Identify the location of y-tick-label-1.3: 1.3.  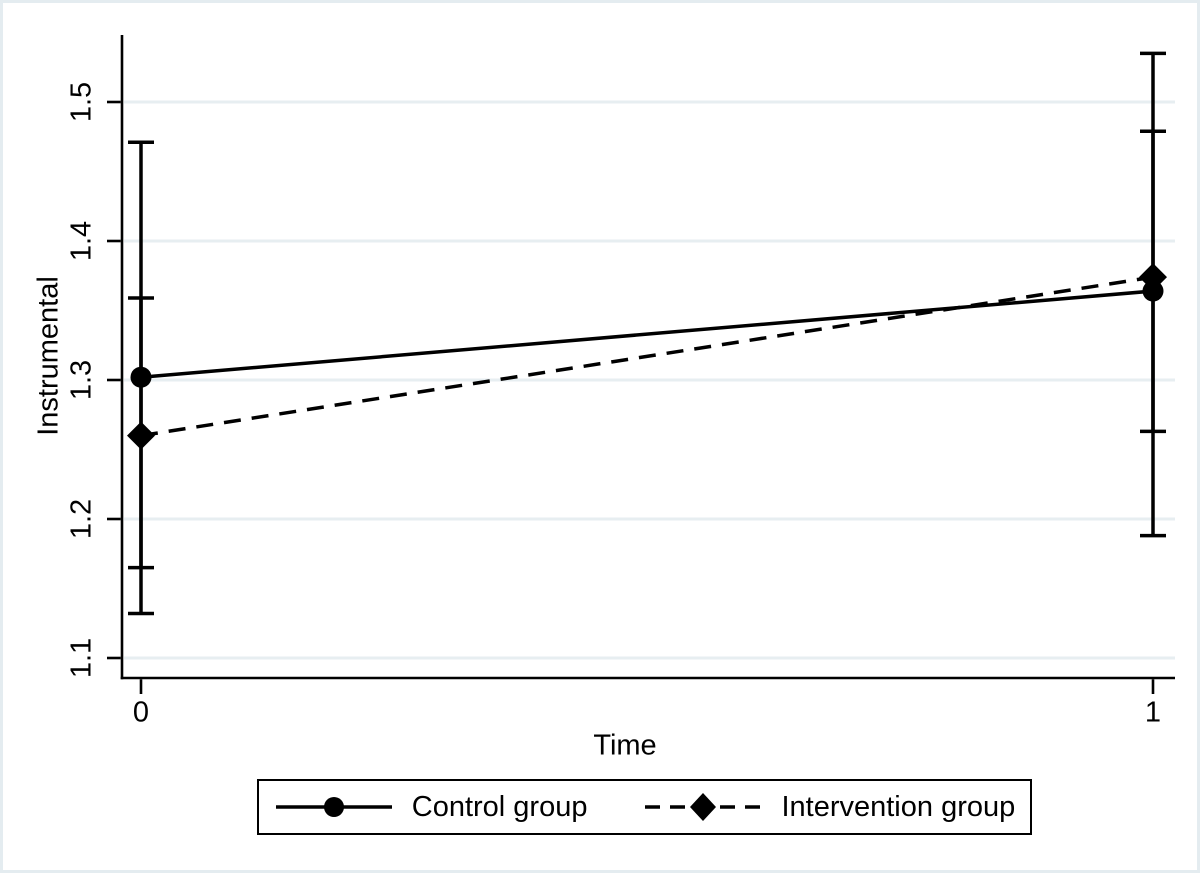
(81, 380).